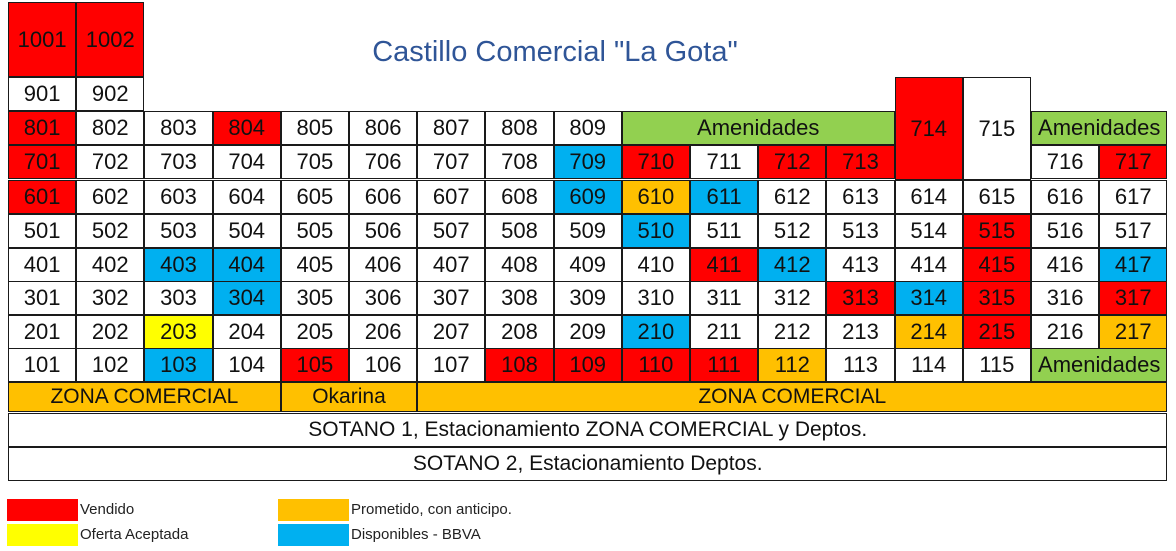 The width and height of the screenshot is (1176, 551). I want to click on legend-label-accepted: Oferta Aceptada, so click(134, 534).